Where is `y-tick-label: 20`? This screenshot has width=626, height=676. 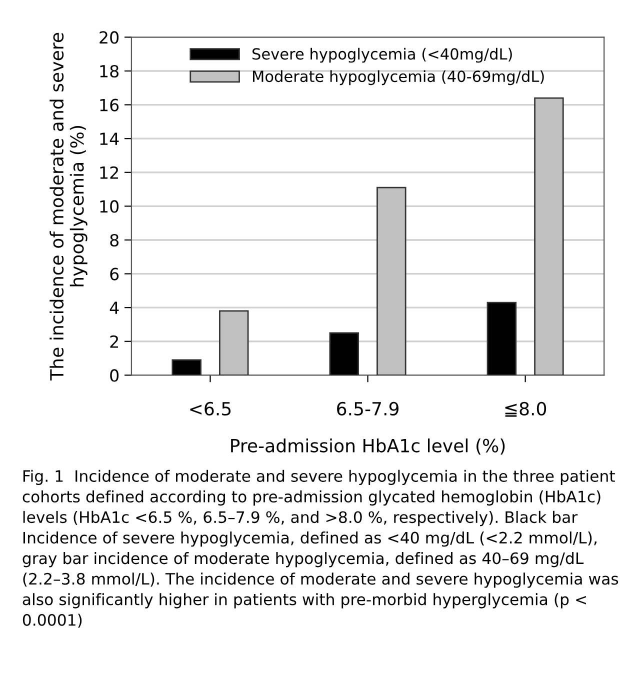 y-tick-label: 20 is located at coordinates (109, 37).